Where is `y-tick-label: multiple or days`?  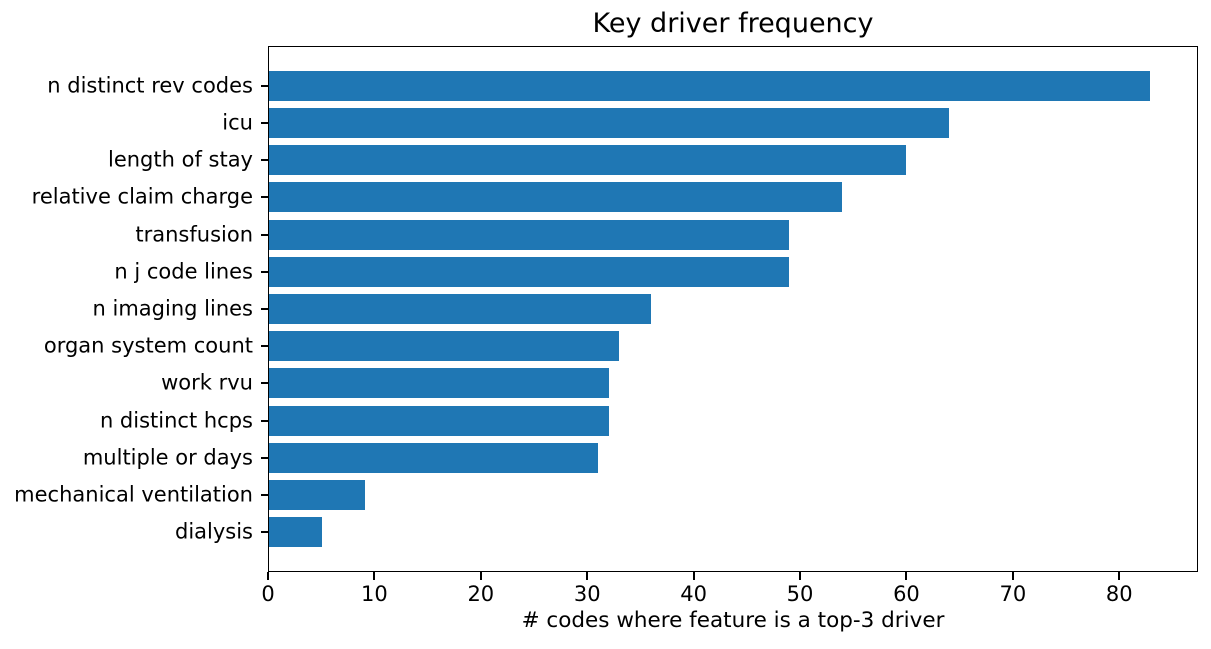 y-tick-label: multiple or days is located at coordinates (167, 457).